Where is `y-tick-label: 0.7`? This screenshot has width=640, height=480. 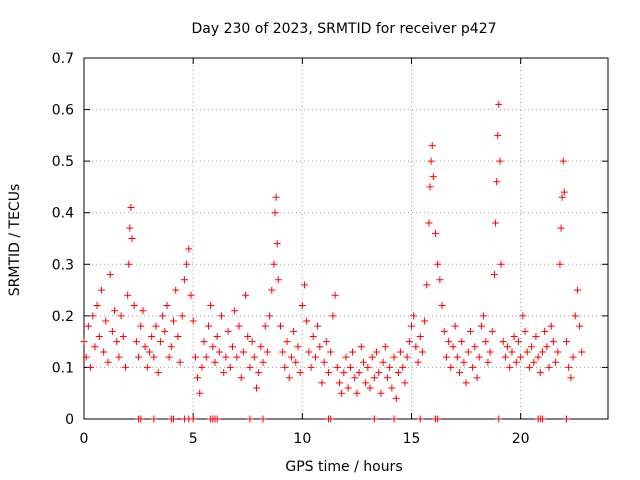 y-tick-label: 0.7 is located at coordinates (63, 59).